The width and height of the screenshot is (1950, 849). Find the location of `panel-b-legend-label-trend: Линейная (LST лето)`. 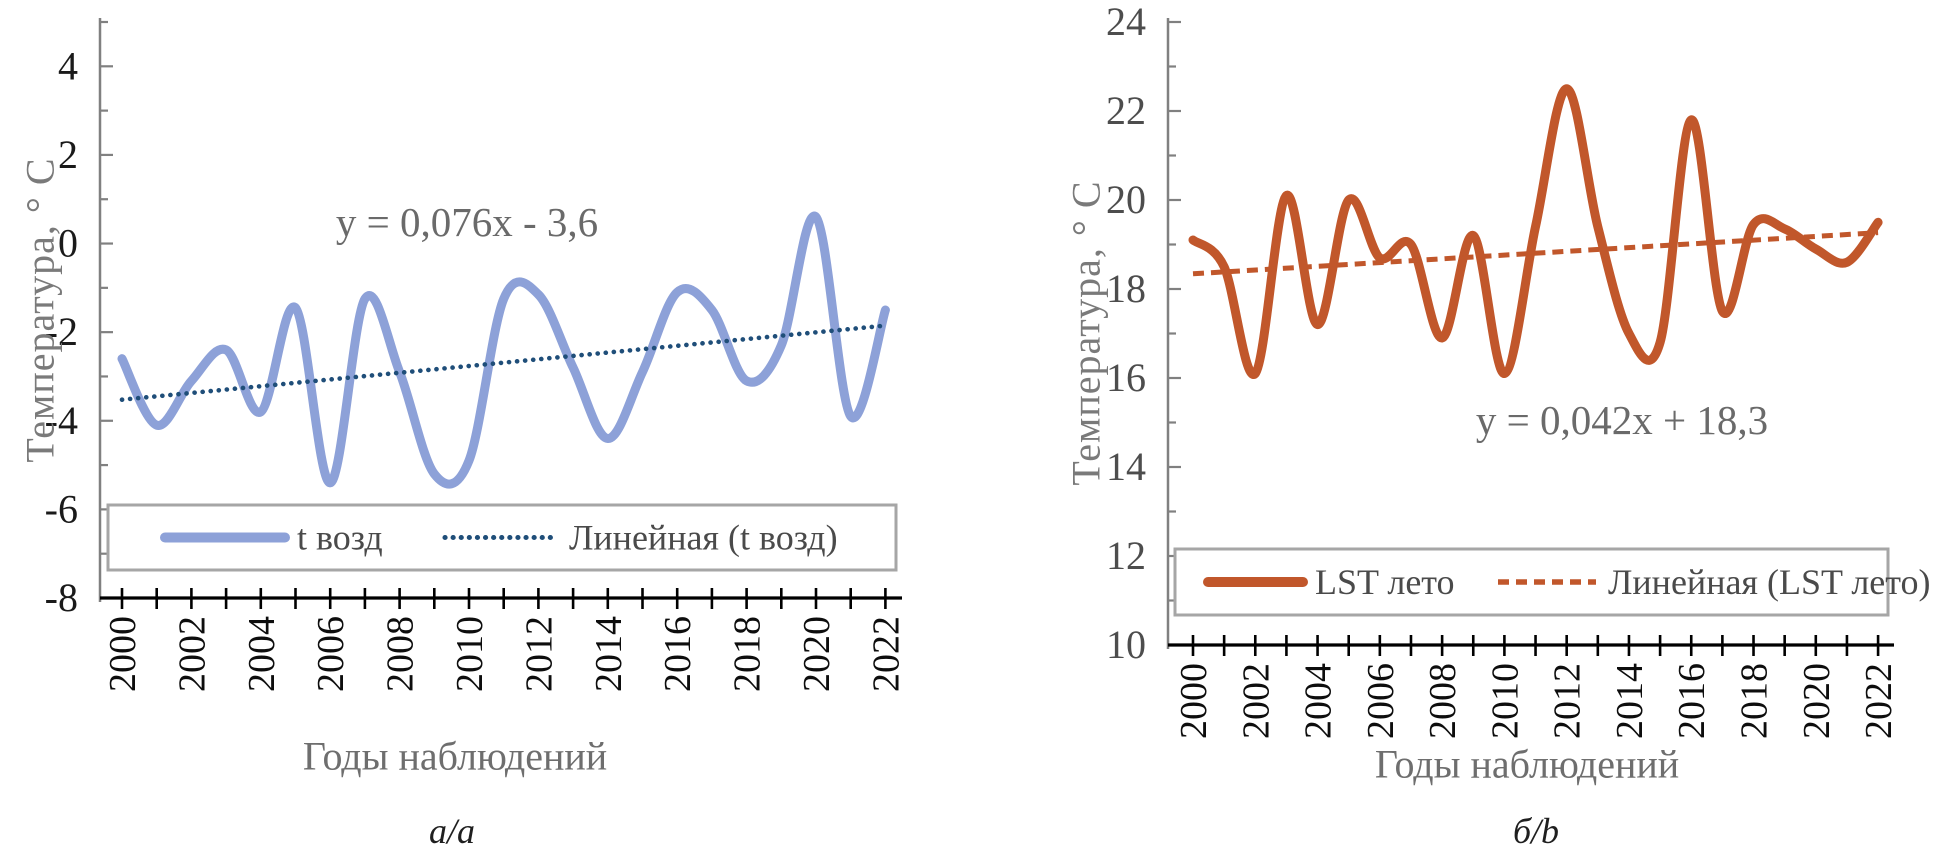

panel-b-legend-label-trend: Линейная (LST лето) is located at coordinates (1769, 582).